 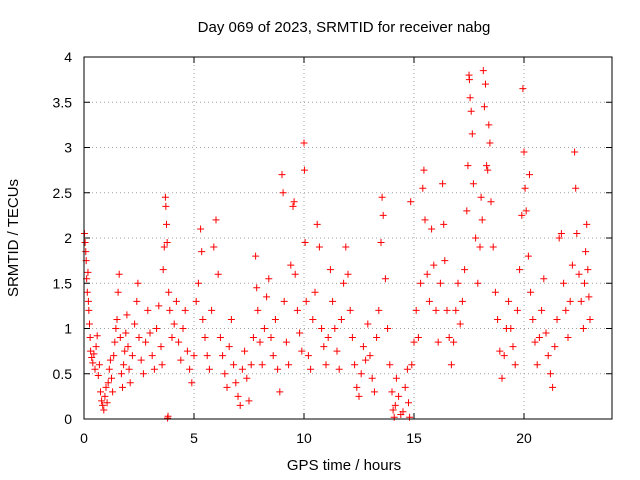 What do you see at coordinates (84, 438) in the screenshot?
I see `x-tick-label: 0` at bounding box center [84, 438].